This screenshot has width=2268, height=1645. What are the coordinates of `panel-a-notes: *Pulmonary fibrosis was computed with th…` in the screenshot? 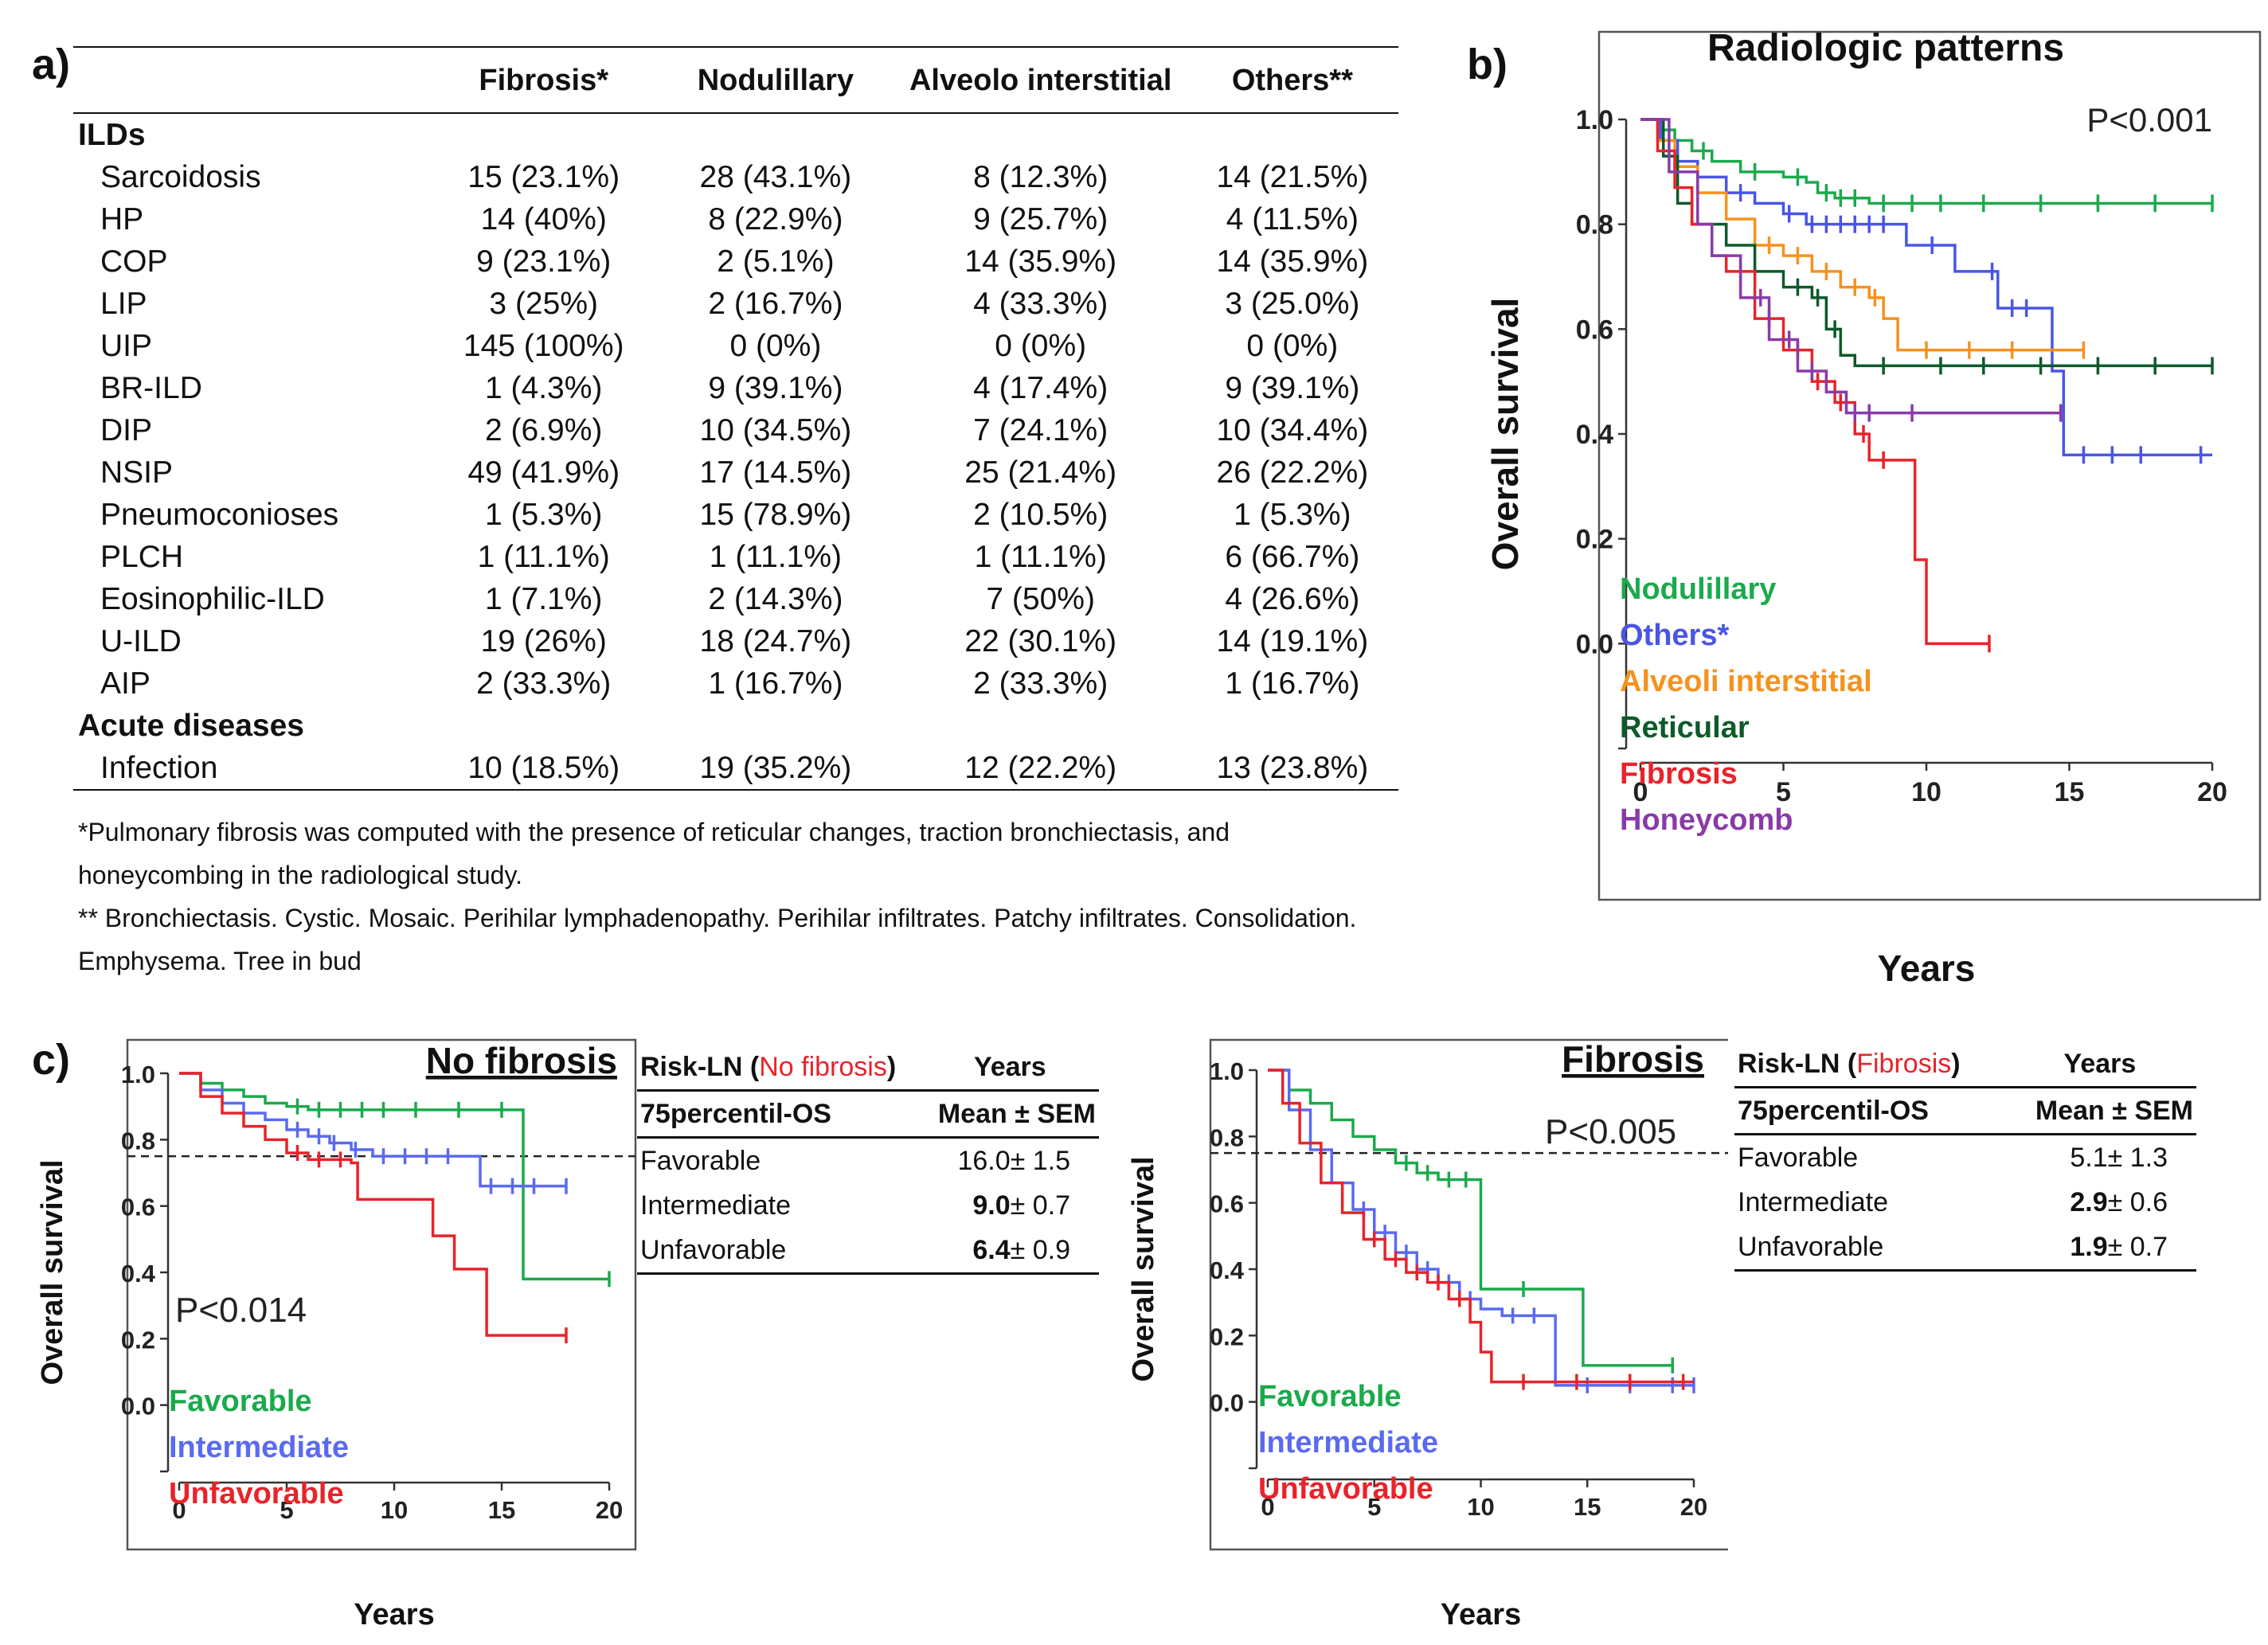 It's located at (739, 897).